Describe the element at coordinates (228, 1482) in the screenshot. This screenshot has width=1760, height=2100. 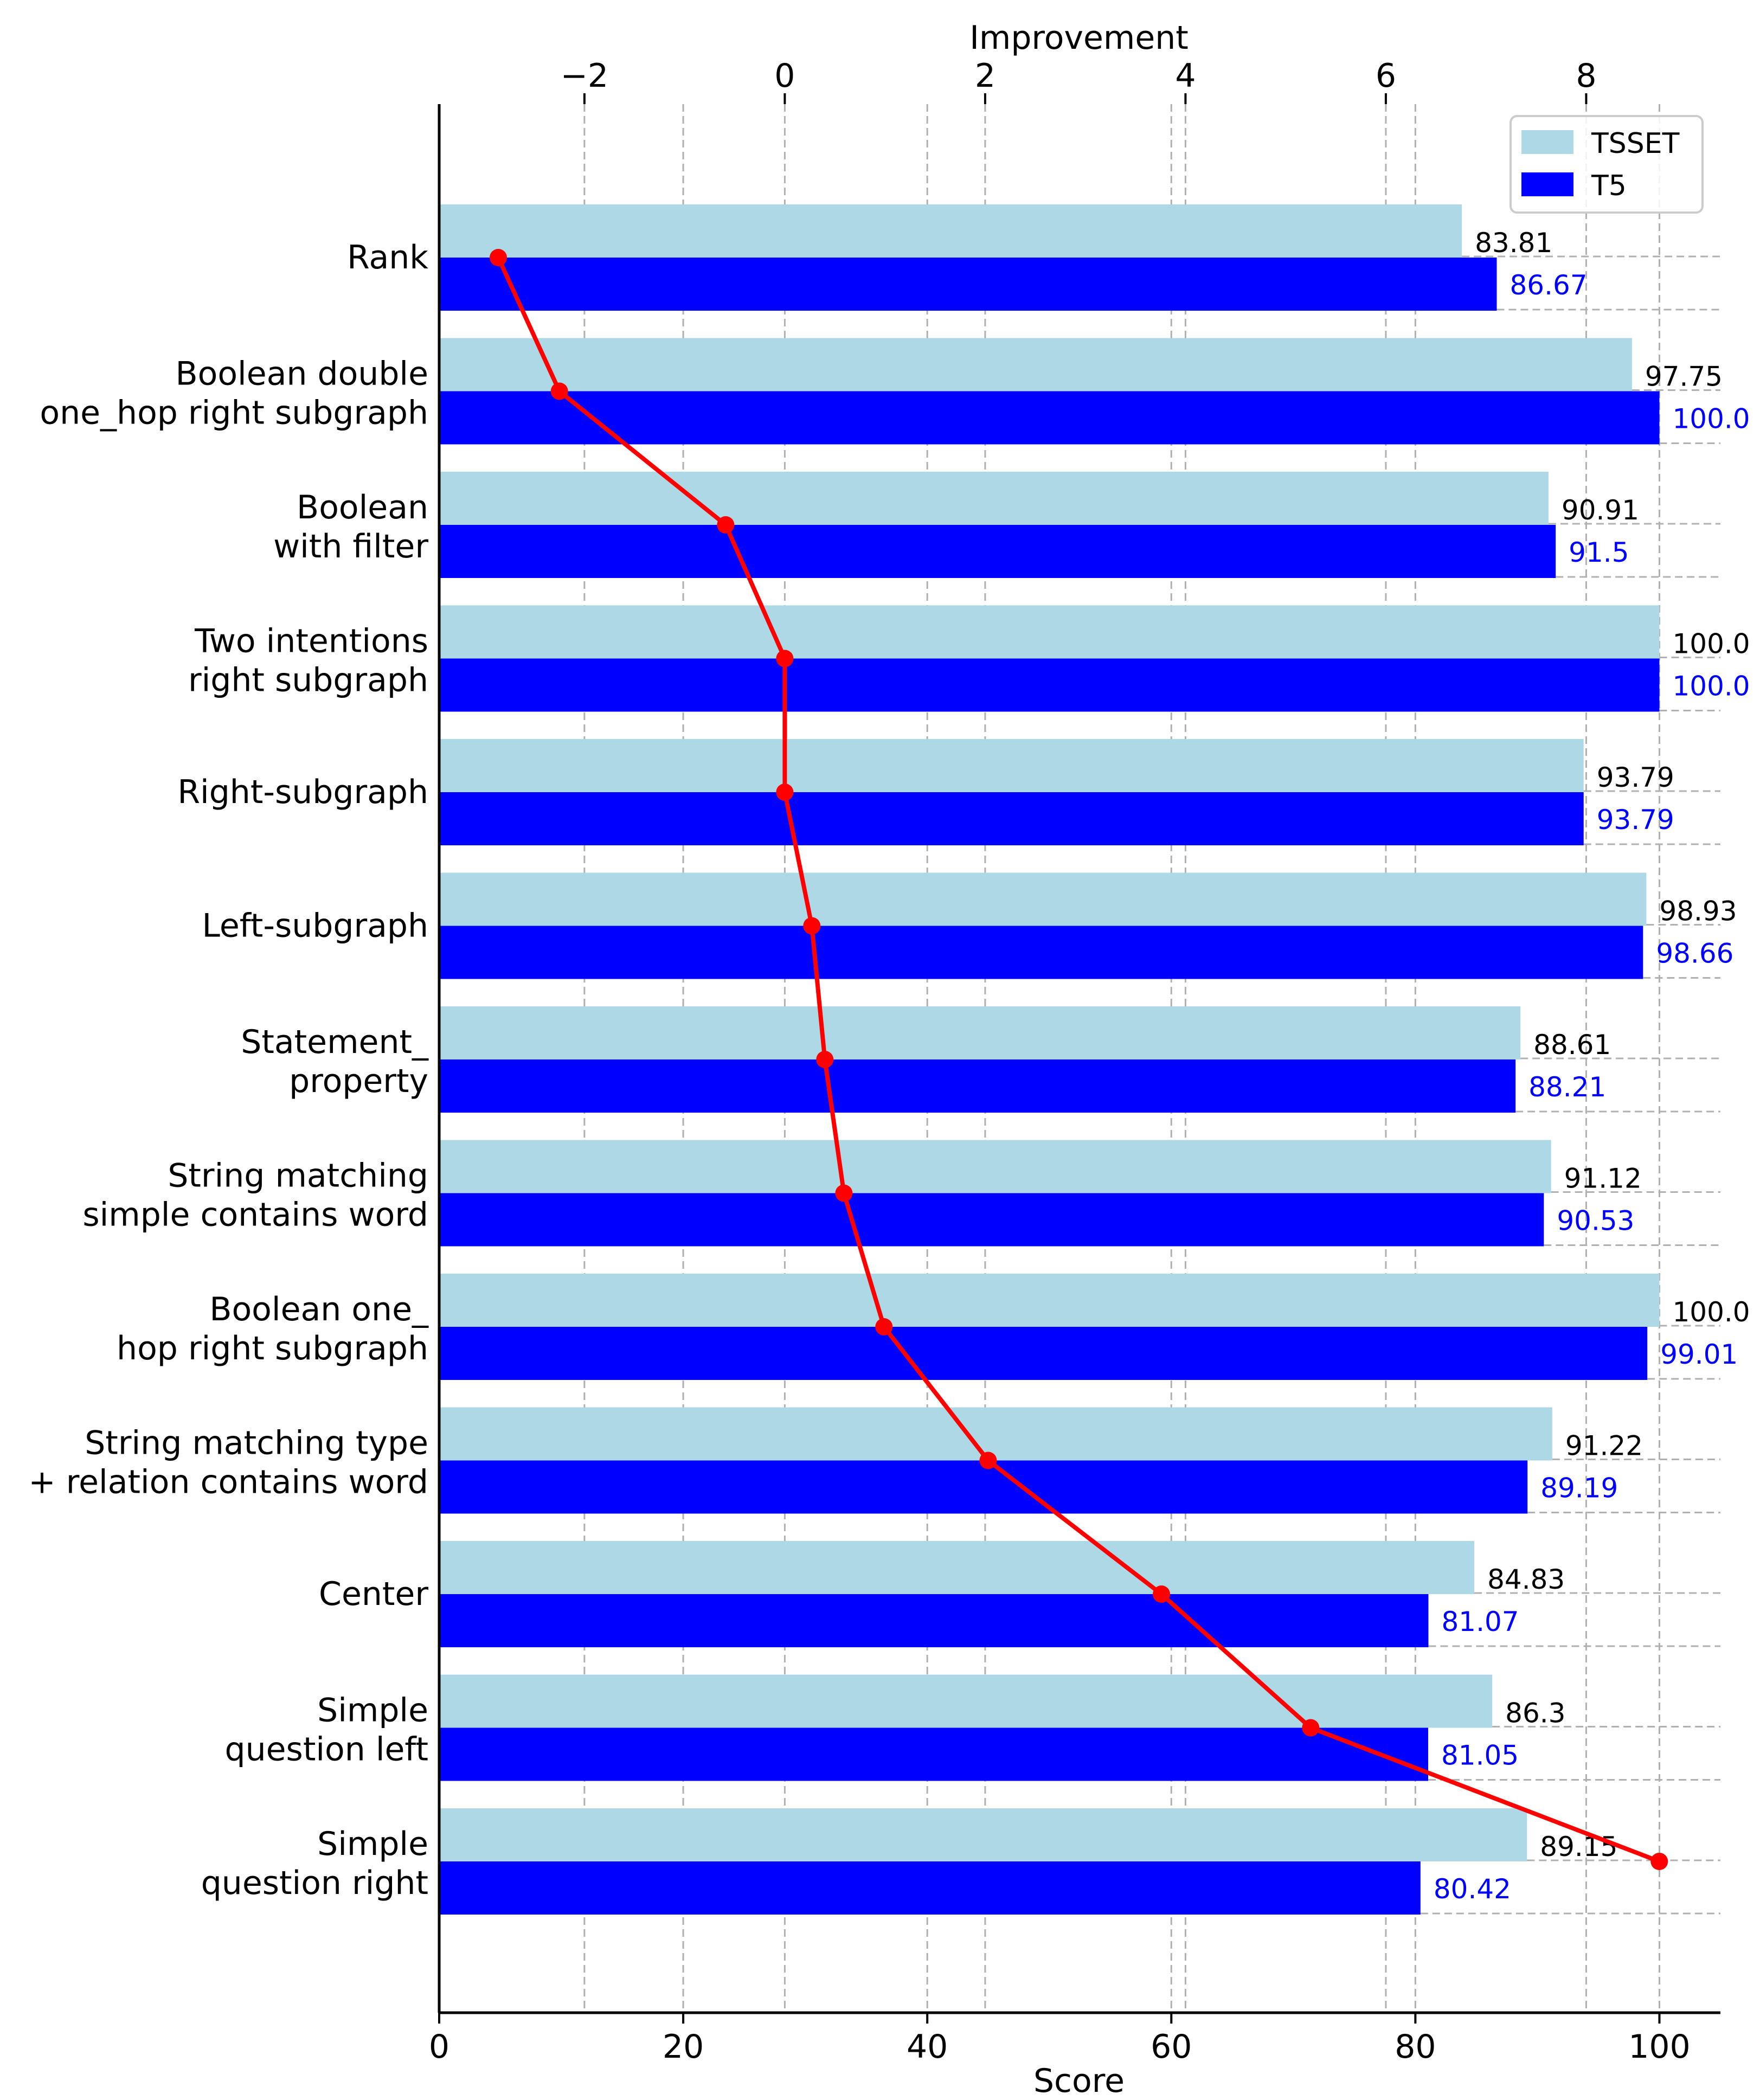
I see `category-label-9-line2: + relation contains word` at that location.